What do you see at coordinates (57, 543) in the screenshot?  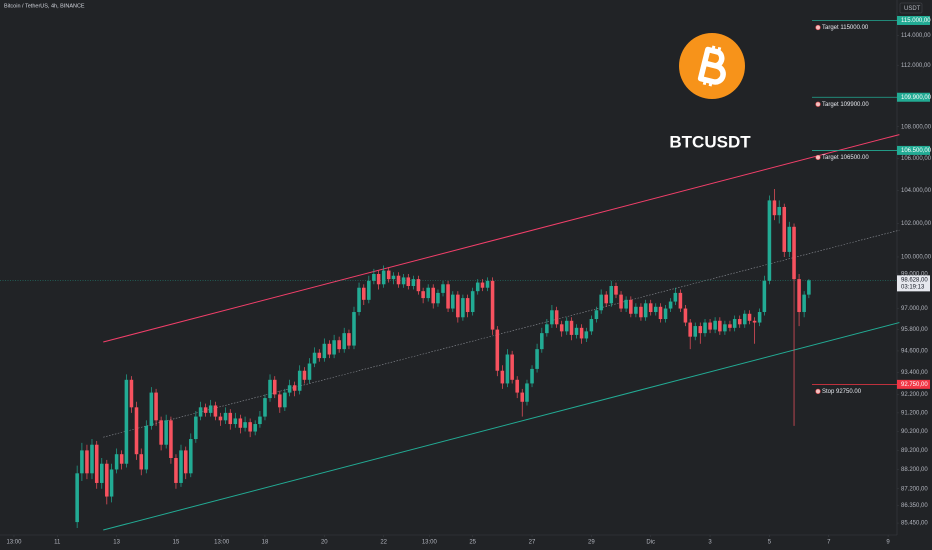 I see `x-tick-label: 11` at bounding box center [57, 543].